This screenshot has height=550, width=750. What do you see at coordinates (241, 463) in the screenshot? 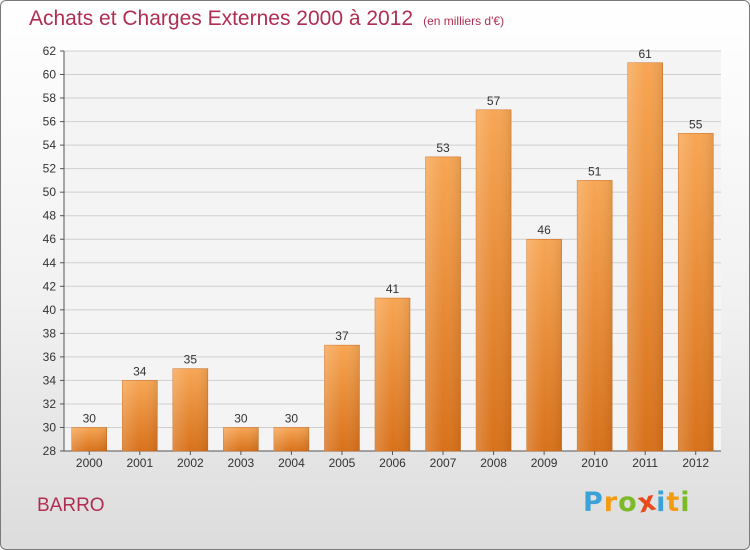
I see `x-tick-label: 2003` at bounding box center [241, 463].